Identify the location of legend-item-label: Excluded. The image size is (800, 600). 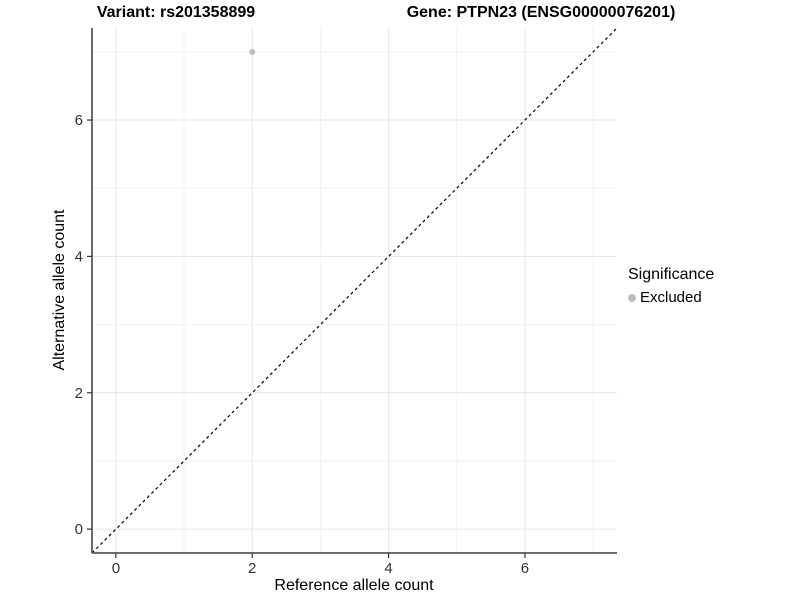
(671, 297).